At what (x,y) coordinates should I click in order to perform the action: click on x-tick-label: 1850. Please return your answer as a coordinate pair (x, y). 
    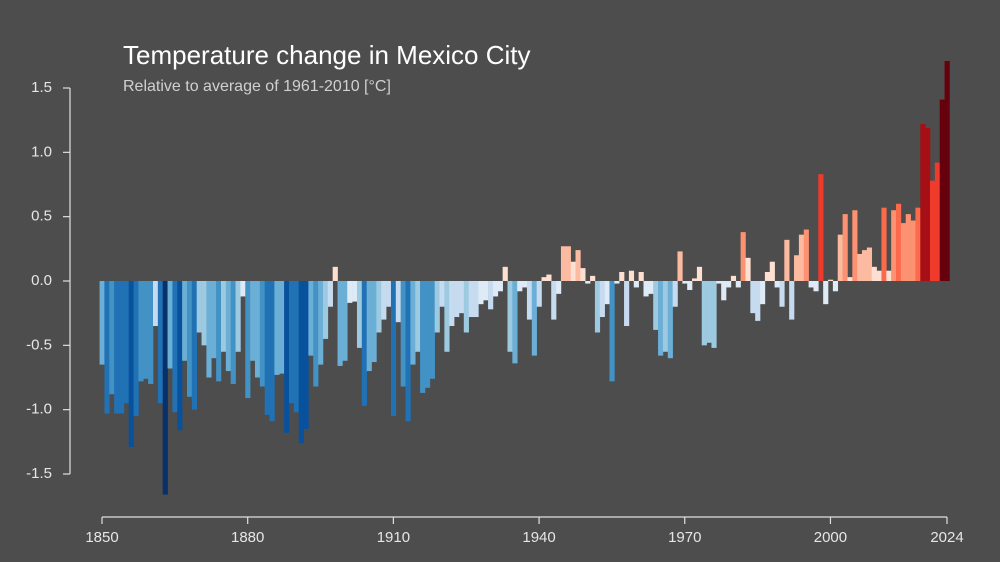
    Looking at the image, I should click on (101, 537).